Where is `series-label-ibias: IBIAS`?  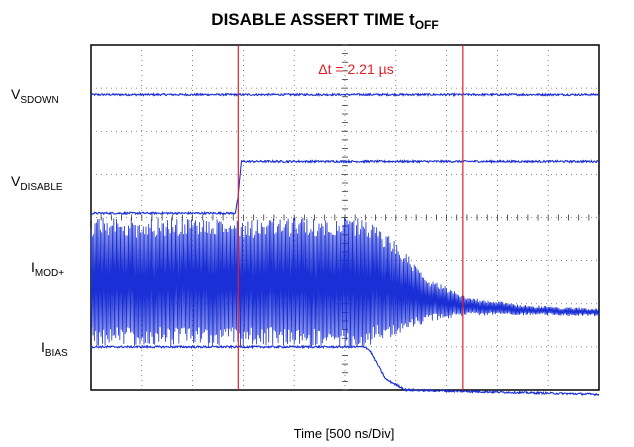 series-label-ibias: IBIAS is located at coordinates (54, 349).